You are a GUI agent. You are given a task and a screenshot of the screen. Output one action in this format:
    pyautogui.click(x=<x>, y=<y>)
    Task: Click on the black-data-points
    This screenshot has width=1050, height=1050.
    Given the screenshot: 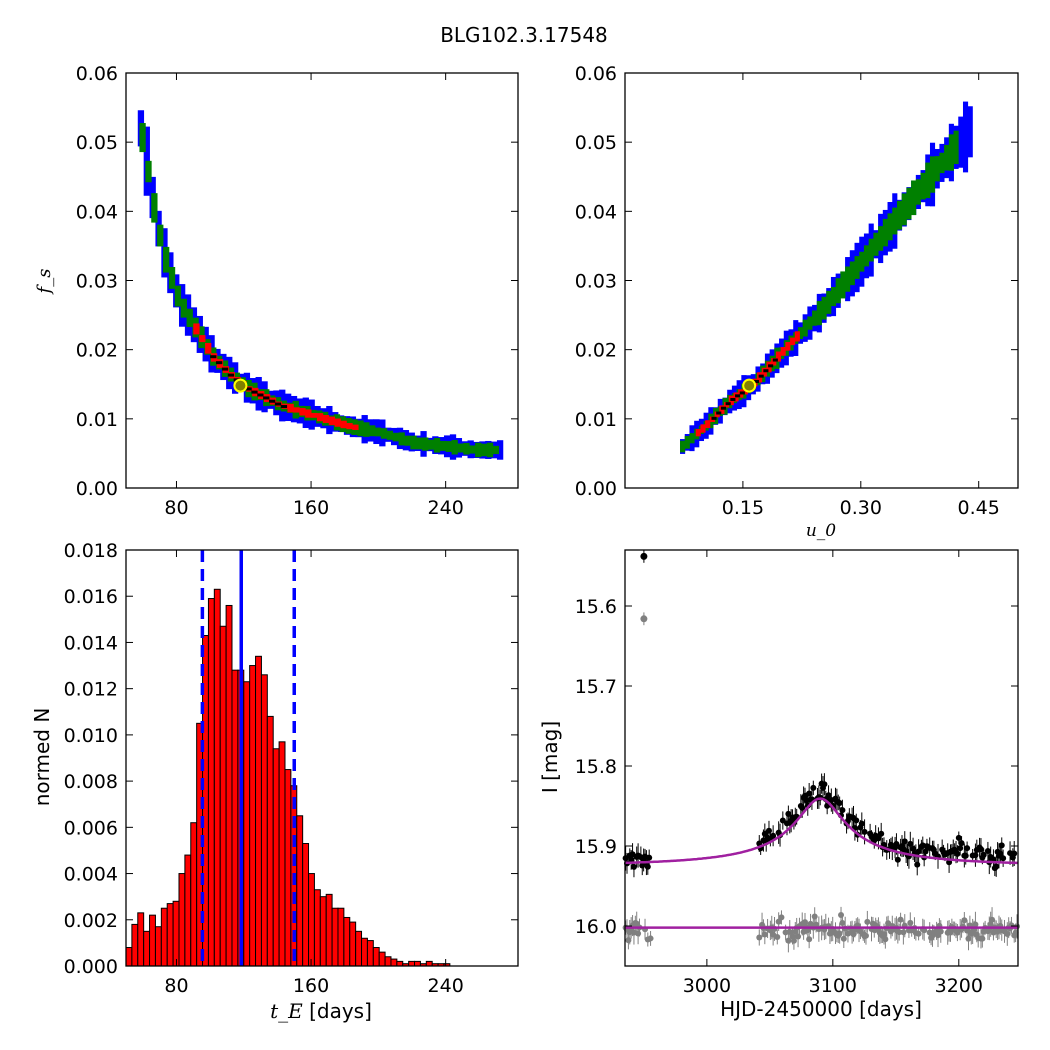 What is the action you would take?
    pyautogui.click(x=820, y=714)
    